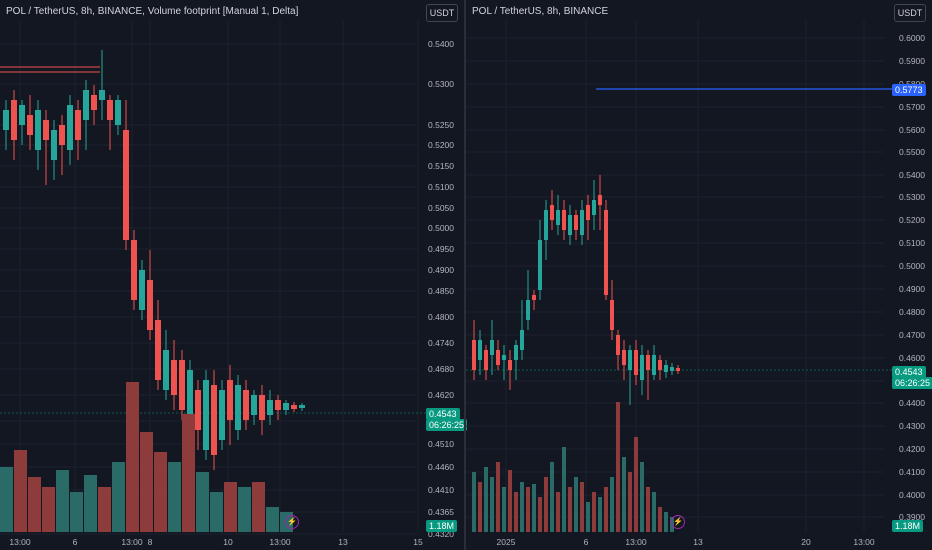  Describe the element at coordinates (912, 449) in the screenshot. I see `right-price-axis-label: 0.4200` at that location.